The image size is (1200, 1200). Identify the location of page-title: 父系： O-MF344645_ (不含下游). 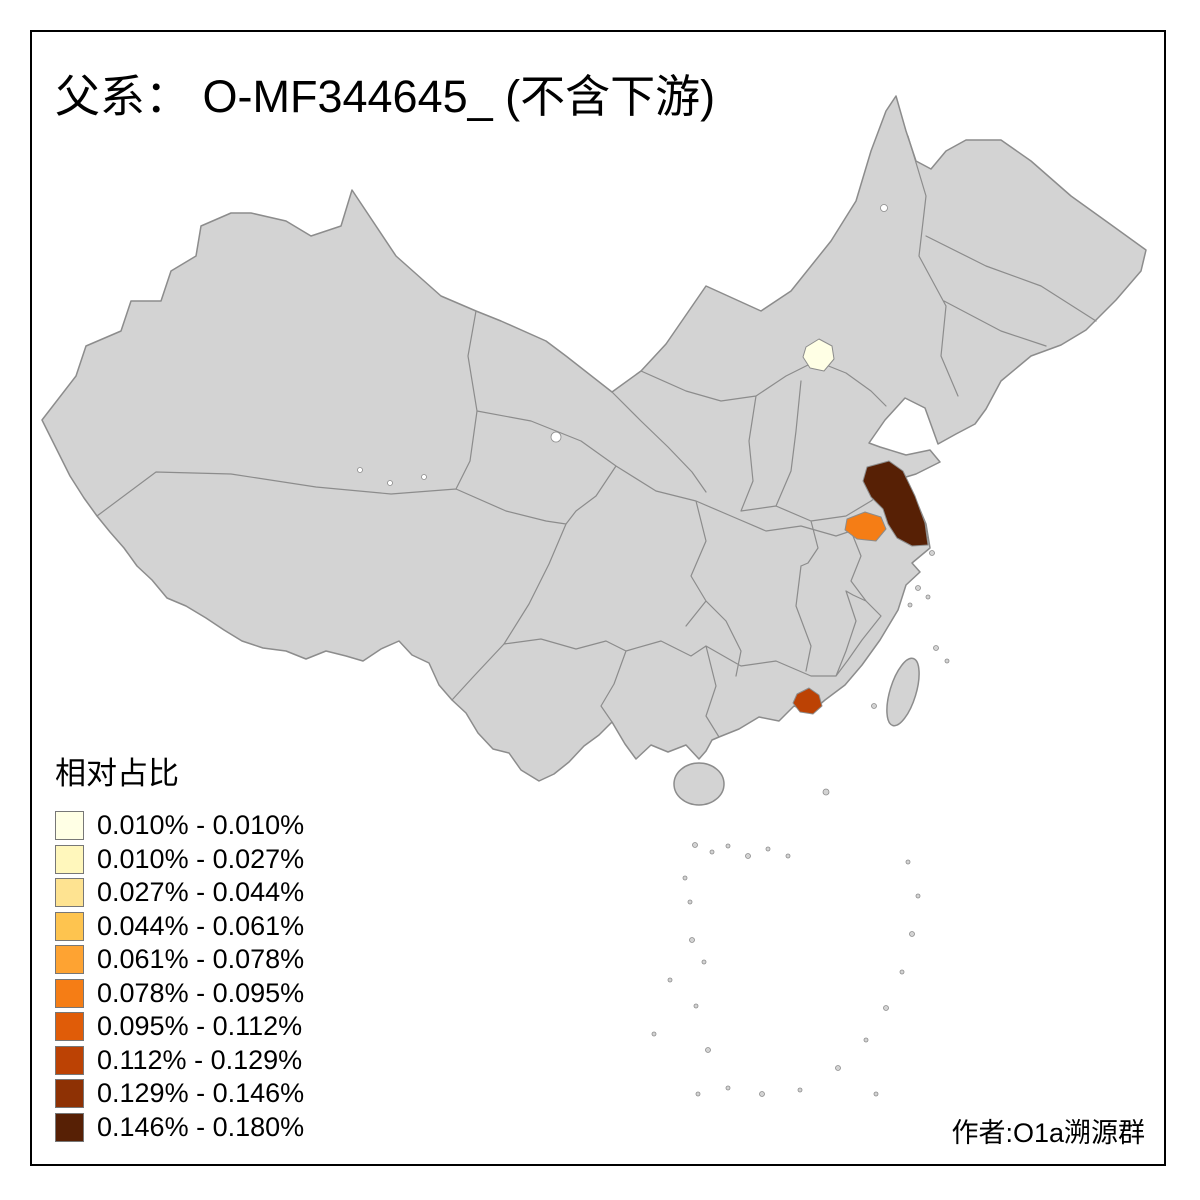
(385, 96).